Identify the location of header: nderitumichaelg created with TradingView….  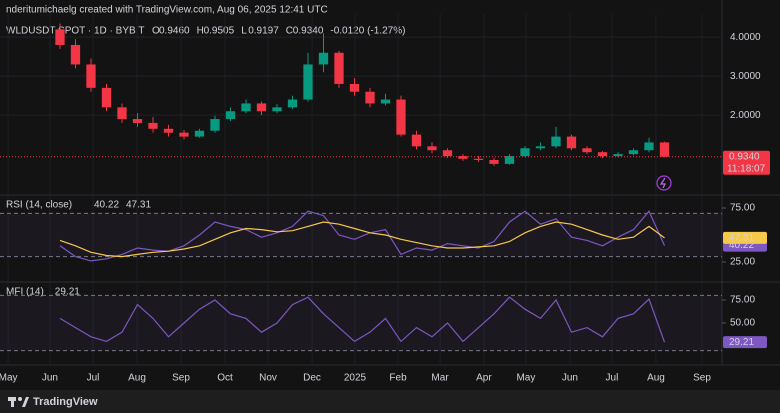
(167, 10).